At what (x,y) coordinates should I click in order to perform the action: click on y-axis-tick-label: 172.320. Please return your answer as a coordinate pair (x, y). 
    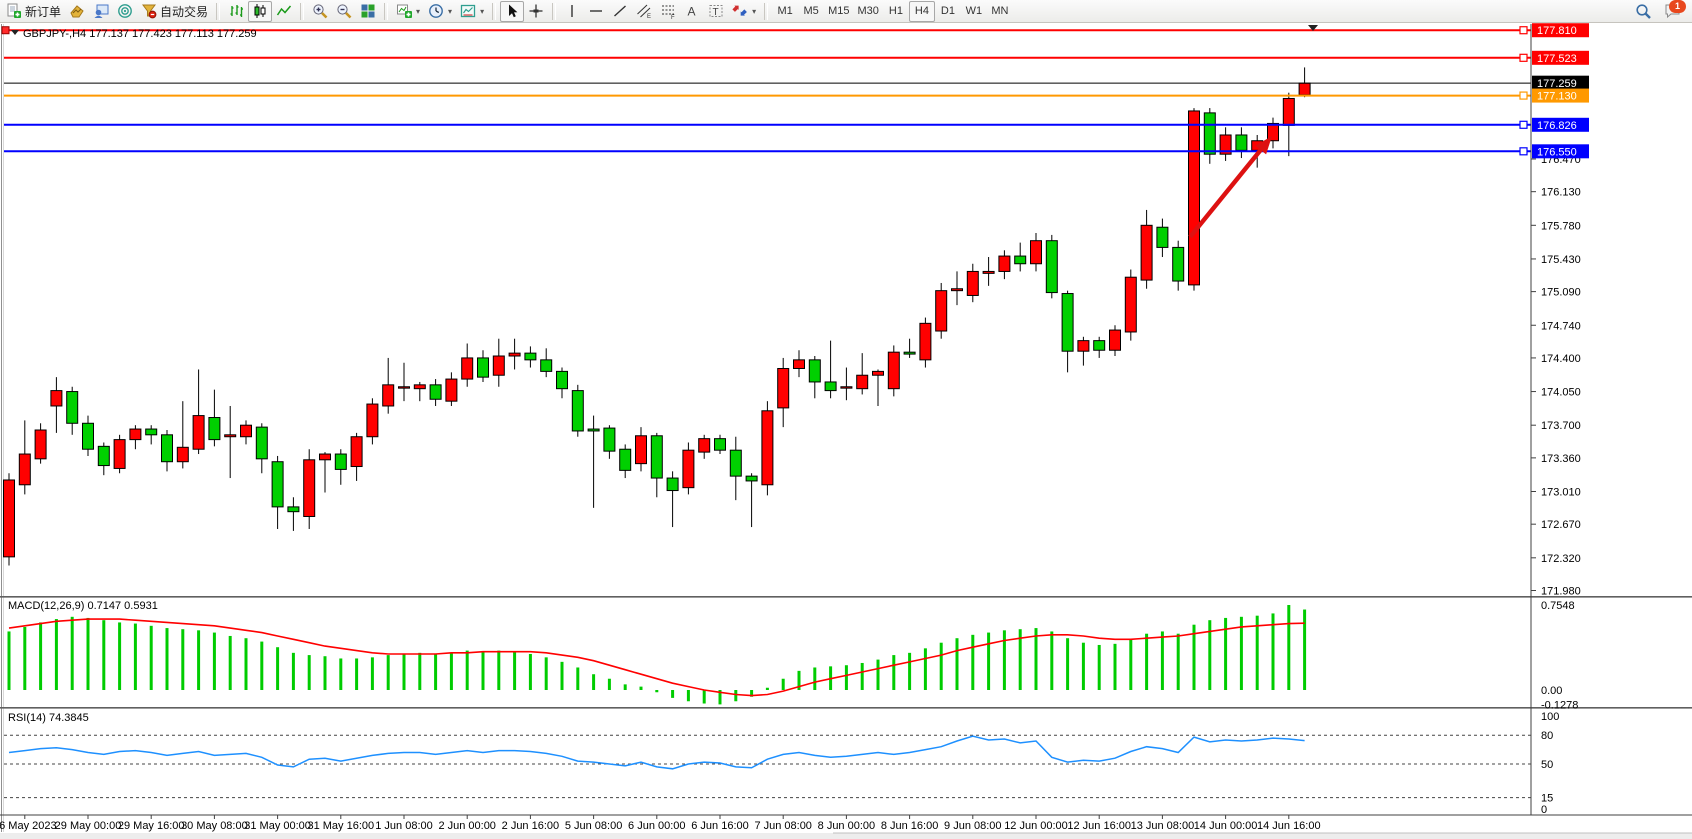
    Looking at the image, I should click on (1561, 559).